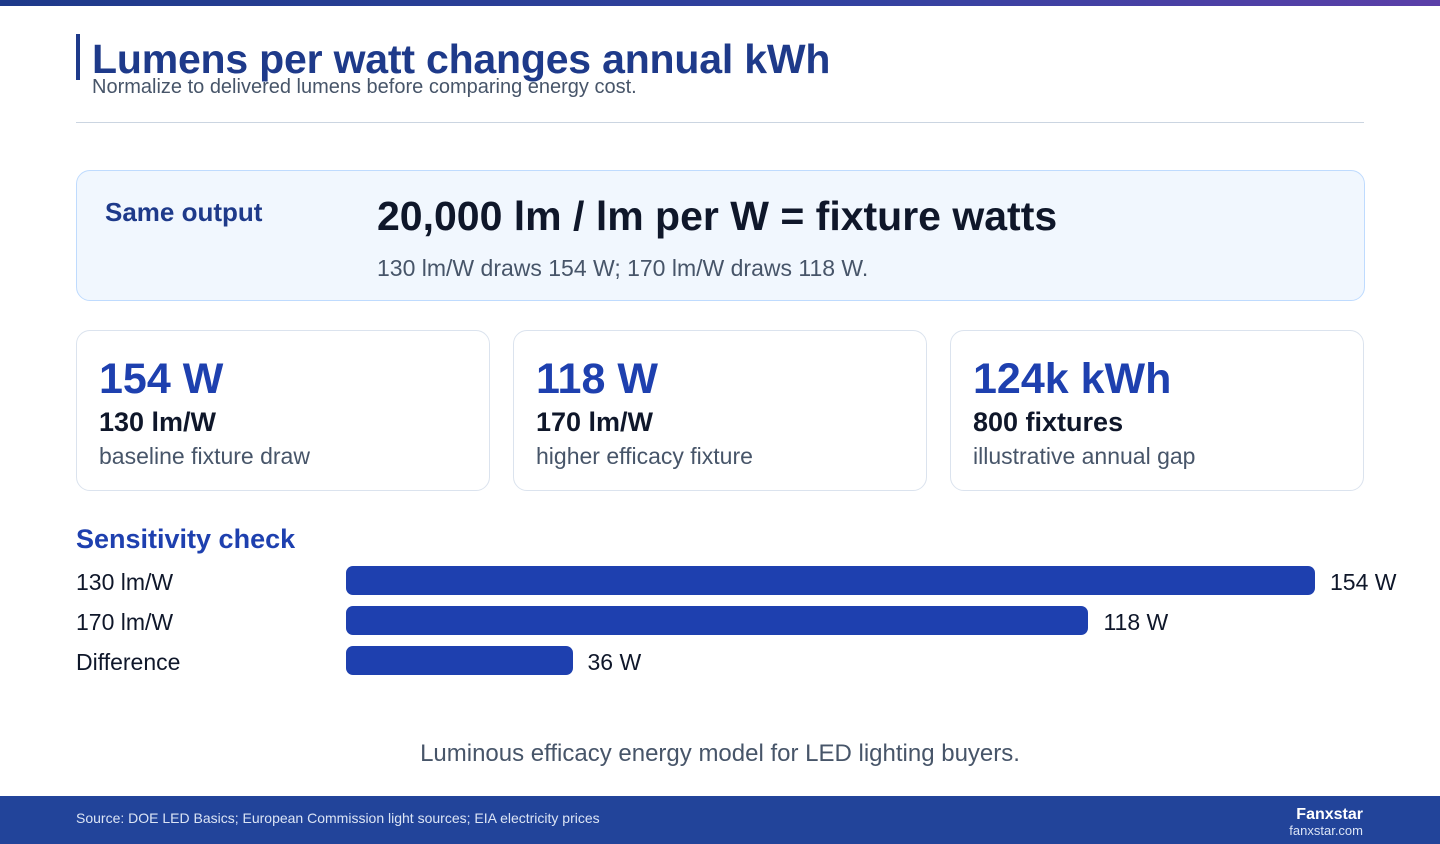 This screenshot has height=844, width=1440. What do you see at coordinates (125, 622) in the screenshot?
I see `bar-label: 170 lm/W` at bounding box center [125, 622].